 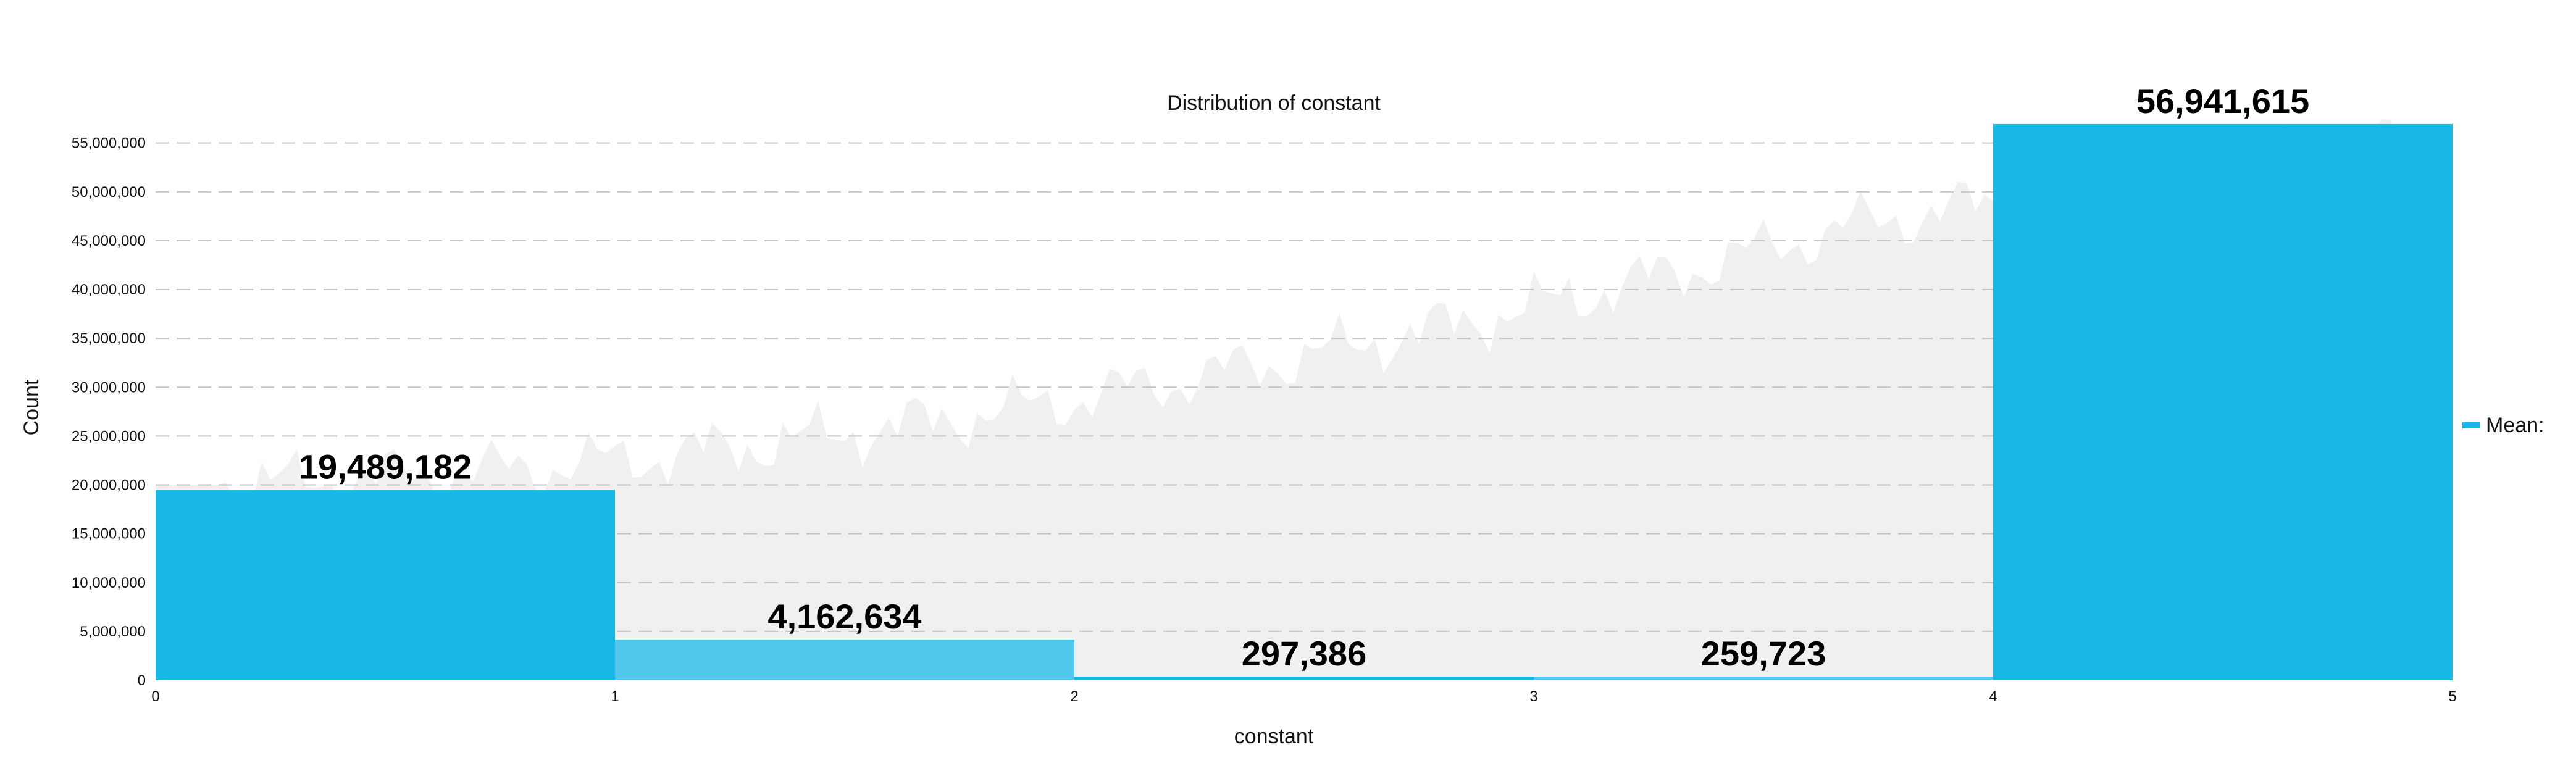 I want to click on x-tick-label: 5, so click(x=2452, y=697).